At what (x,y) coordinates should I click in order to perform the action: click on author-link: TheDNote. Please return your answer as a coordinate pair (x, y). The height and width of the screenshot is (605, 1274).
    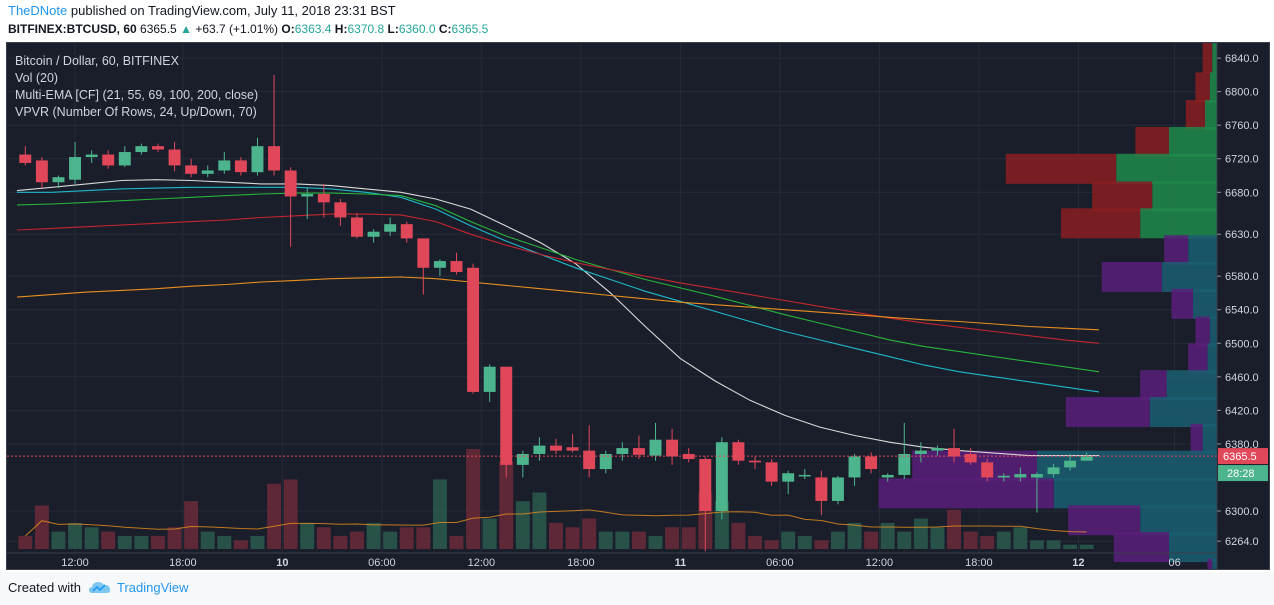
    Looking at the image, I should click on (38, 10).